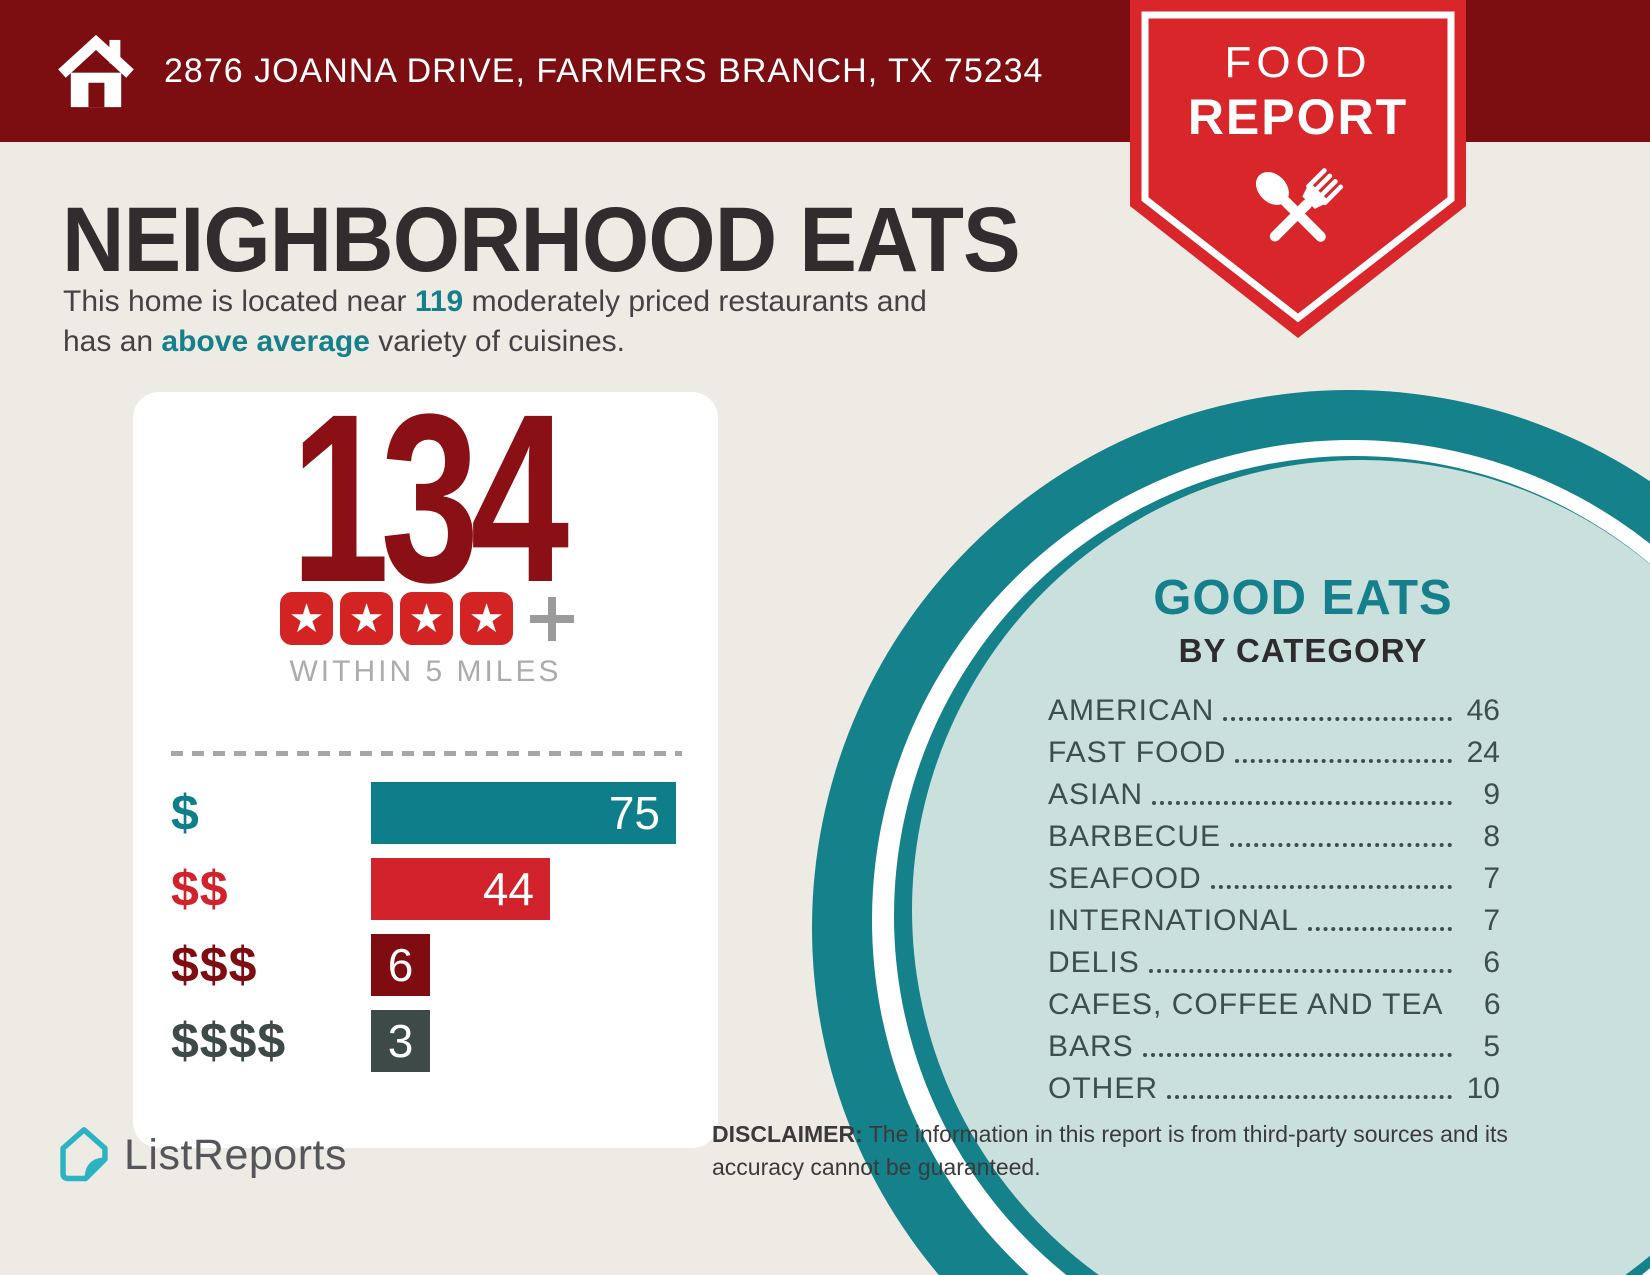 This screenshot has height=1275, width=1650. What do you see at coordinates (1274, 711) in the screenshot?
I see `category-row: AMERICAN 46` at bounding box center [1274, 711].